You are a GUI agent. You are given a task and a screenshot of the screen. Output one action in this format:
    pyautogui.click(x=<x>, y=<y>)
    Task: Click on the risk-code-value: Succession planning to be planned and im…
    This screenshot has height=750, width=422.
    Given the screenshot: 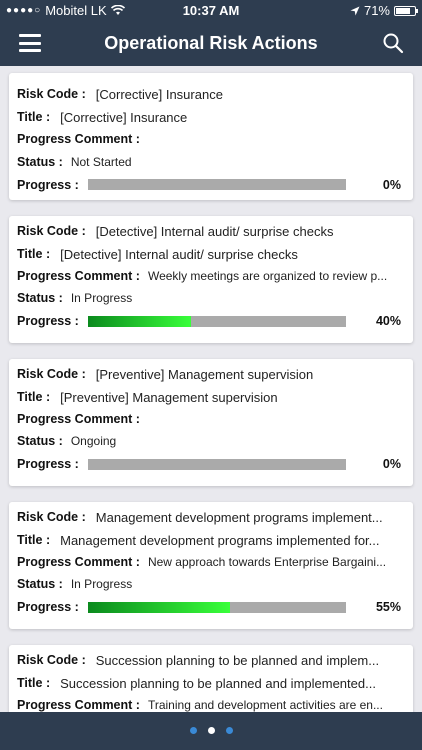 What is the action you would take?
    pyautogui.click(x=237, y=660)
    